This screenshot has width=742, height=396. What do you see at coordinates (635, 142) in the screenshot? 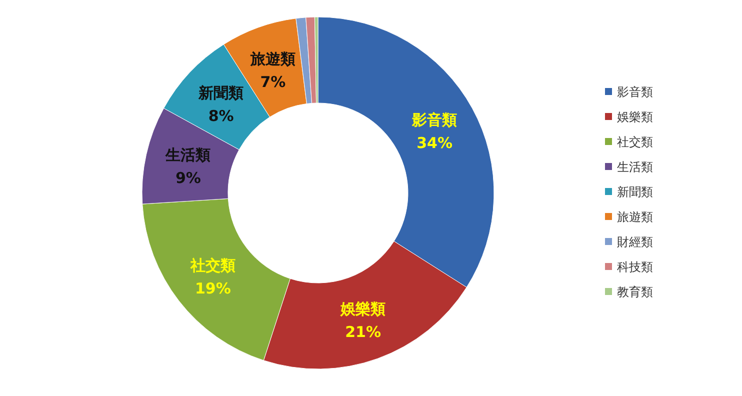
I see `legend-label: 社交類` at bounding box center [635, 142].